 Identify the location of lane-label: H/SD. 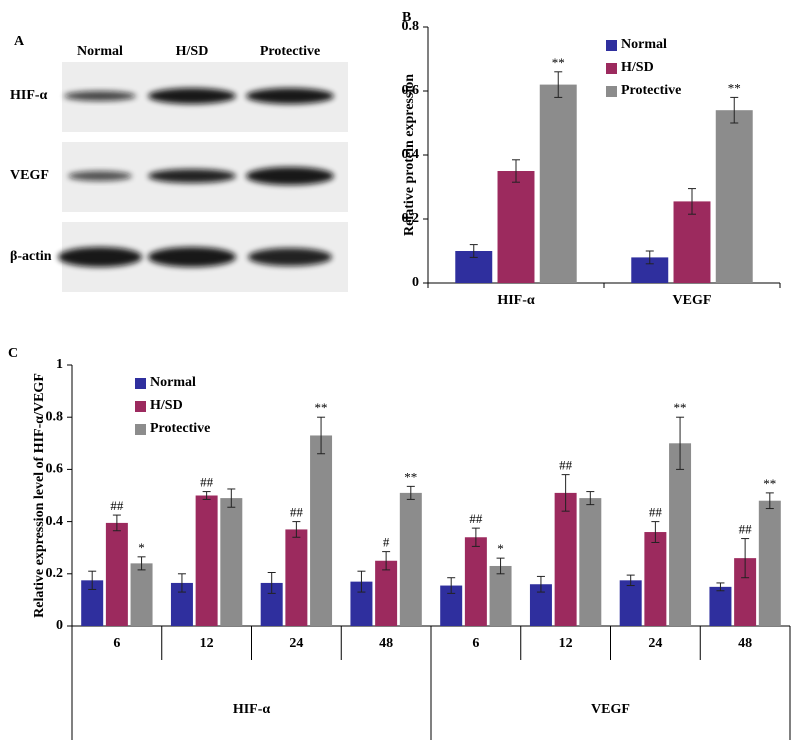
(192, 51).